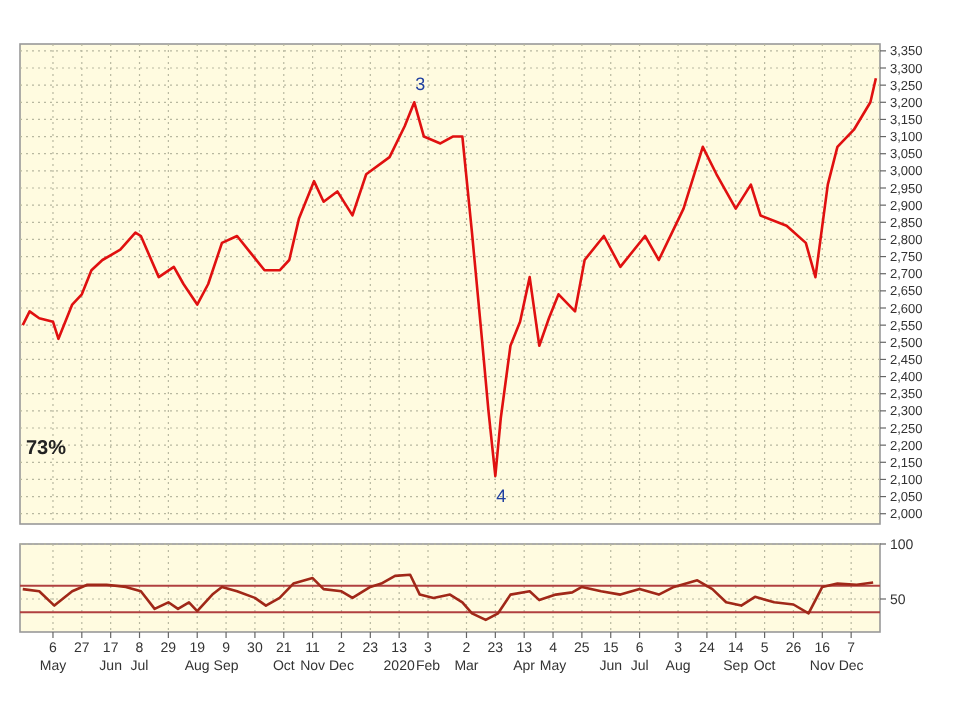 The width and height of the screenshot is (960, 720). Describe the element at coordinates (46, 449) in the screenshot. I see `annotation: 73%` at that location.